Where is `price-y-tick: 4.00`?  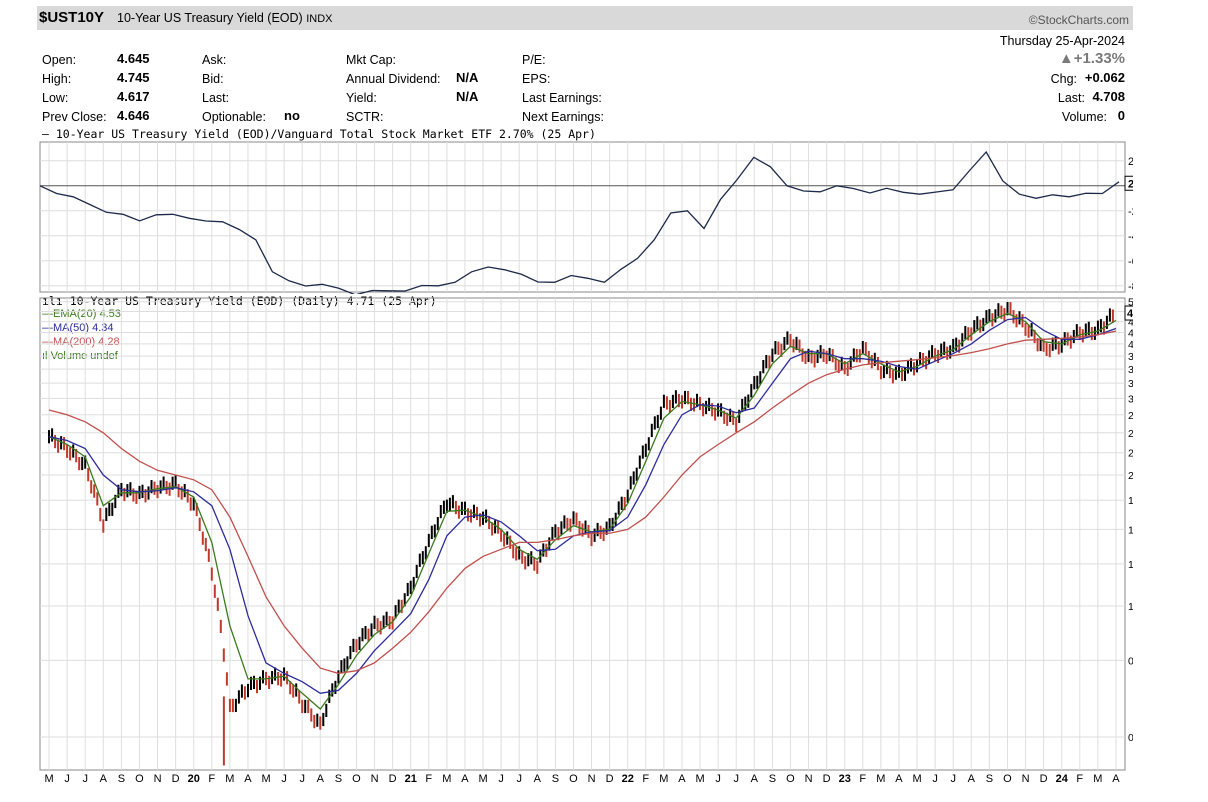
price-y-tick: 4.00 is located at coordinates (1130, 345).